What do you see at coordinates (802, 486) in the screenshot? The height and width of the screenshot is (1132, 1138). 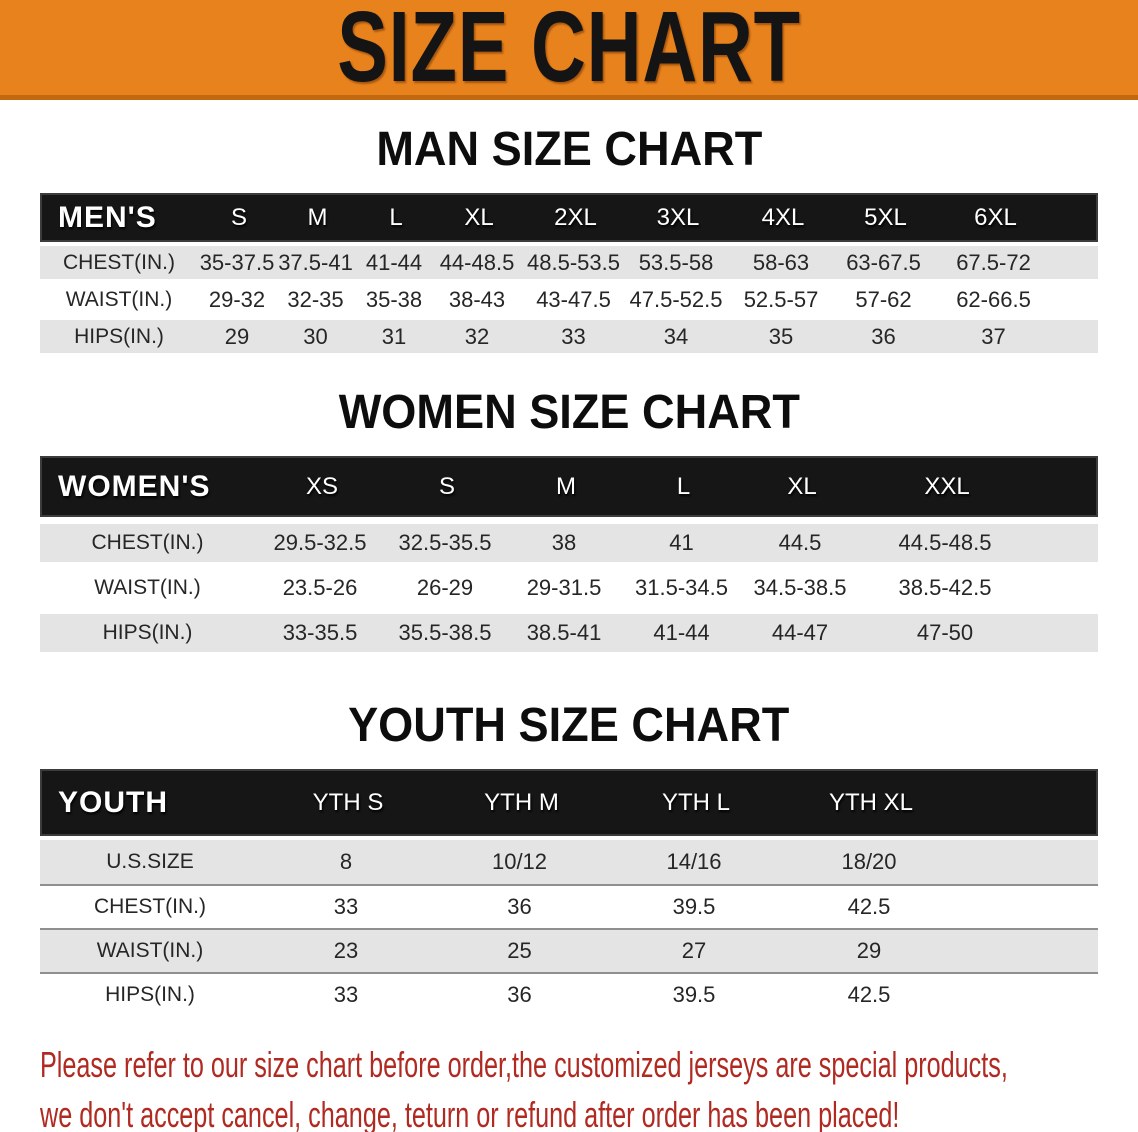 I see `women-col-header: XL` at bounding box center [802, 486].